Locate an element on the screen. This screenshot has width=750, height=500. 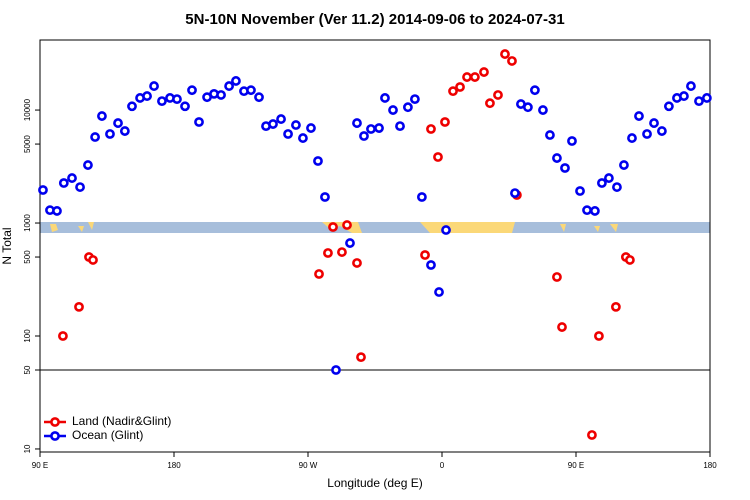
land-strip is located at coordinates (589, 228).